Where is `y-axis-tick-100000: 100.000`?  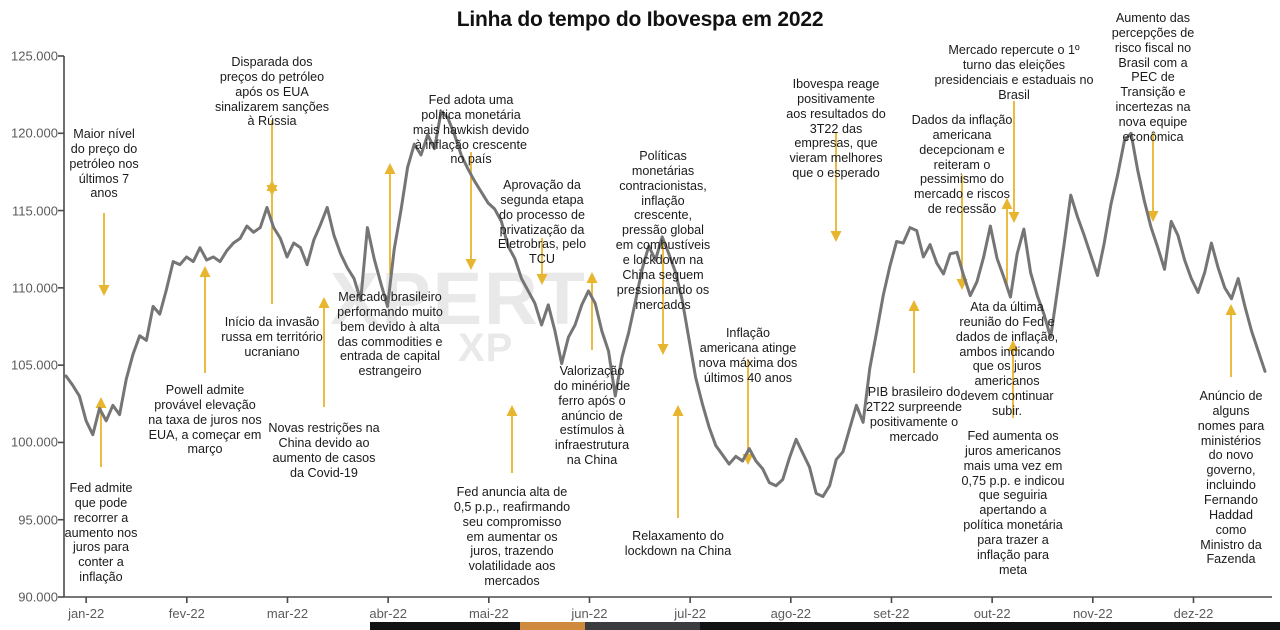 y-axis-tick-100000: 100.000 is located at coordinates (34, 442).